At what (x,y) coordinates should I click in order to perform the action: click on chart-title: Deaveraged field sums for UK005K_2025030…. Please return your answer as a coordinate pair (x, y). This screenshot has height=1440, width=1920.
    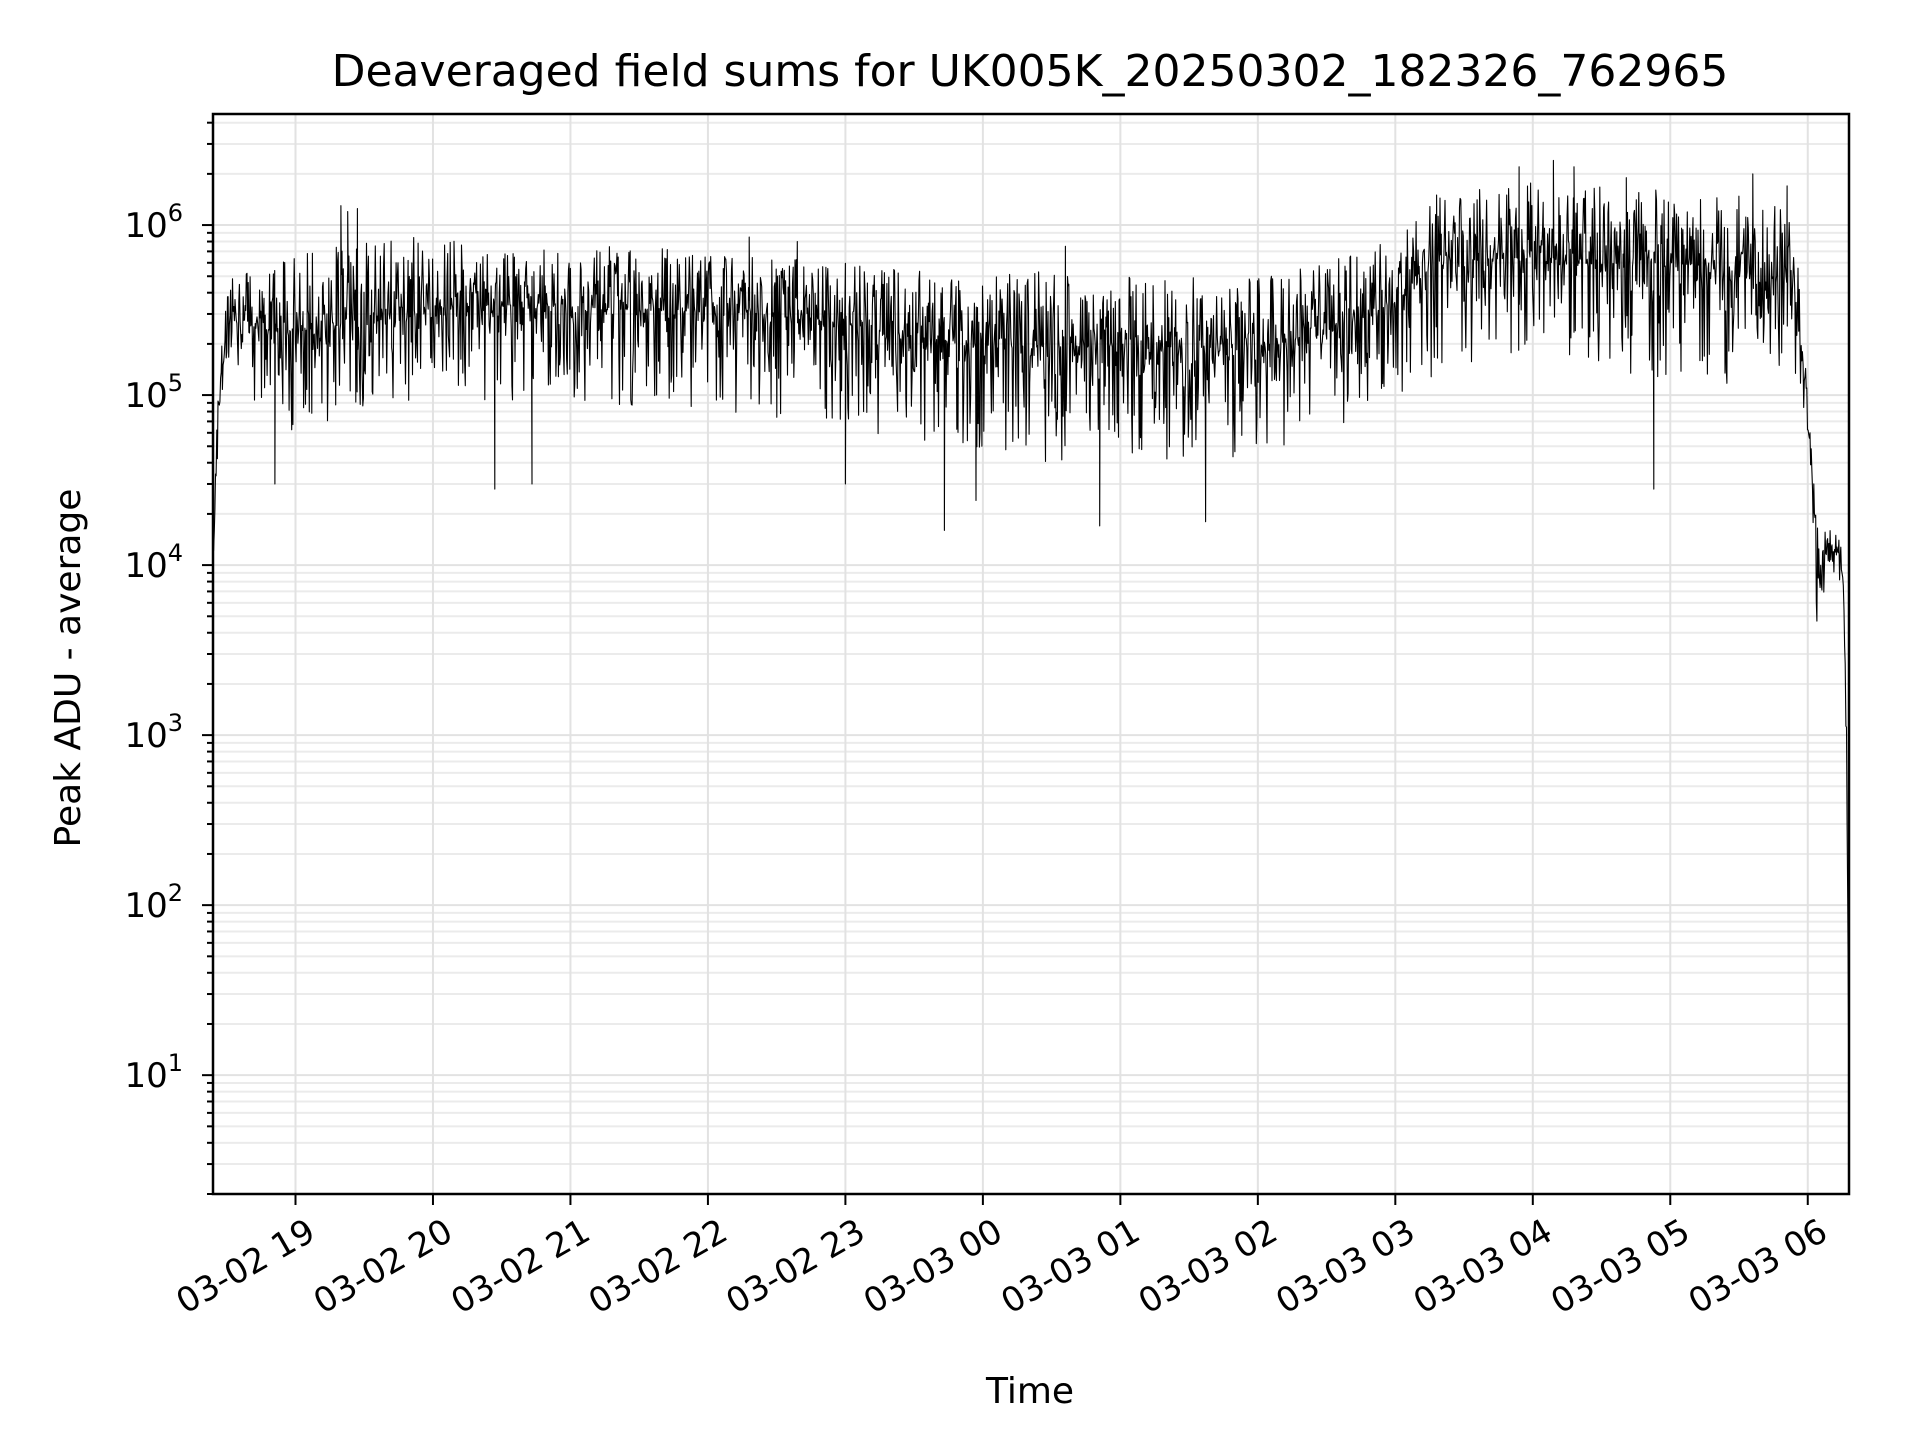
    Looking at the image, I should click on (1030, 71).